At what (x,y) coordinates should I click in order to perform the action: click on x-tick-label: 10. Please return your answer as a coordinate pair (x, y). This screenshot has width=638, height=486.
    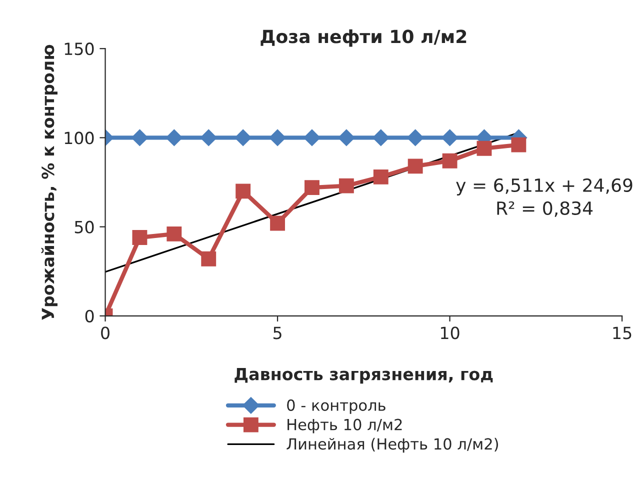
    Looking at the image, I should click on (450, 333).